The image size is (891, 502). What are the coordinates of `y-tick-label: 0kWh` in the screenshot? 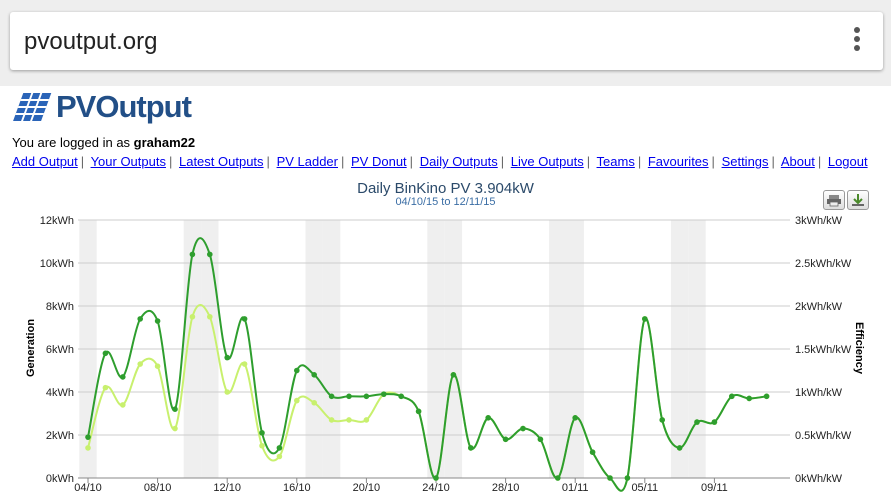 It's located at (60, 479).